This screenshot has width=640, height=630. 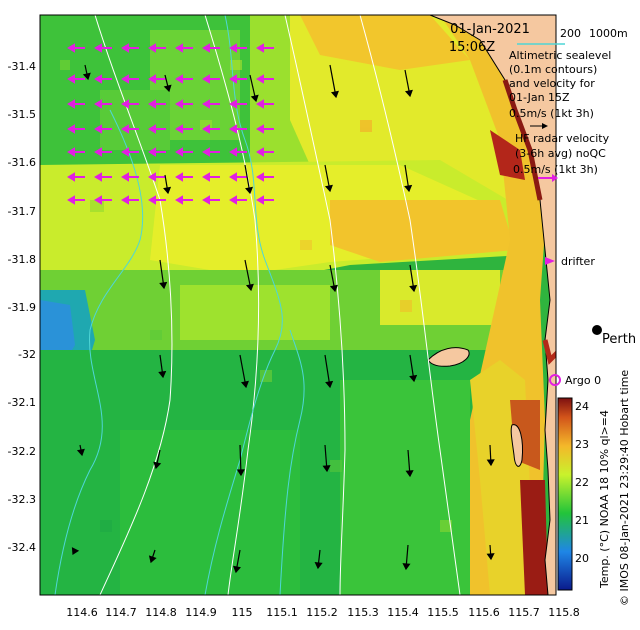 What do you see at coordinates (403, 612) in the screenshot?
I see `lon-tick: 115.4` at bounding box center [403, 612].